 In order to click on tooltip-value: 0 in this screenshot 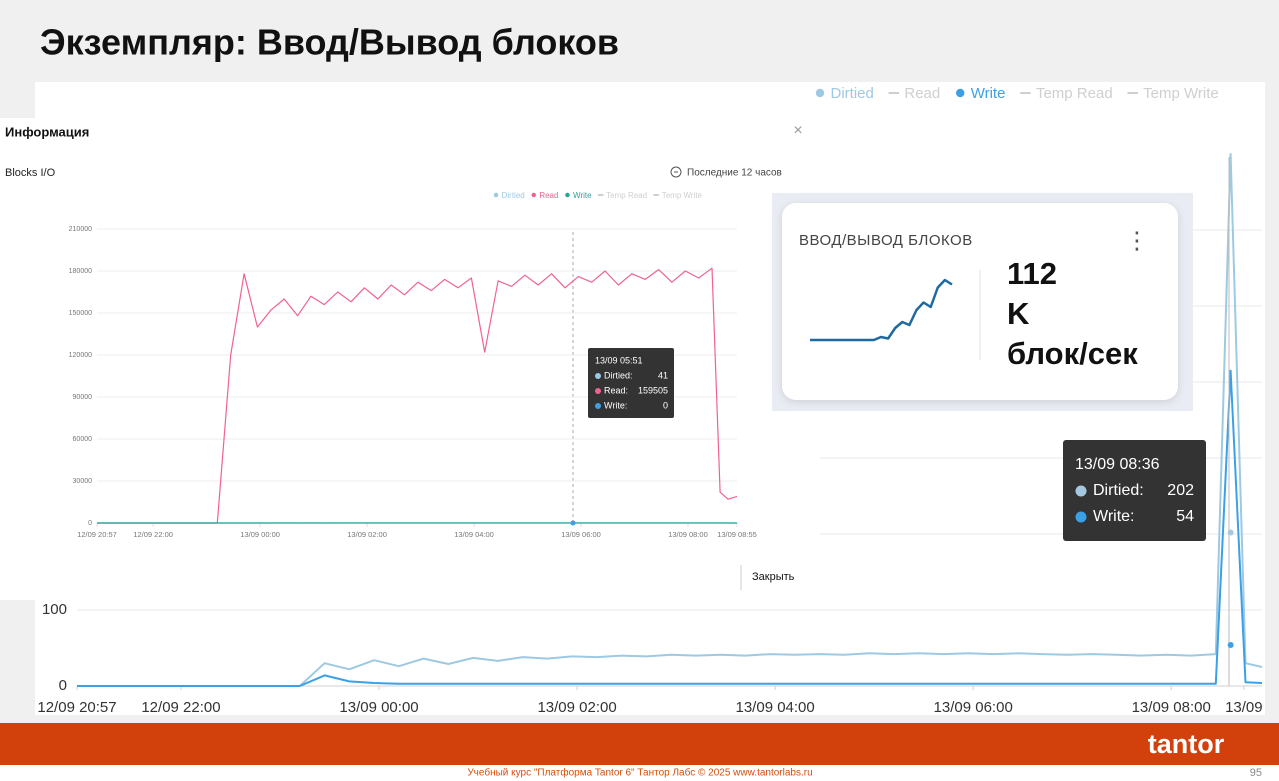, I will do `click(665, 405)`.